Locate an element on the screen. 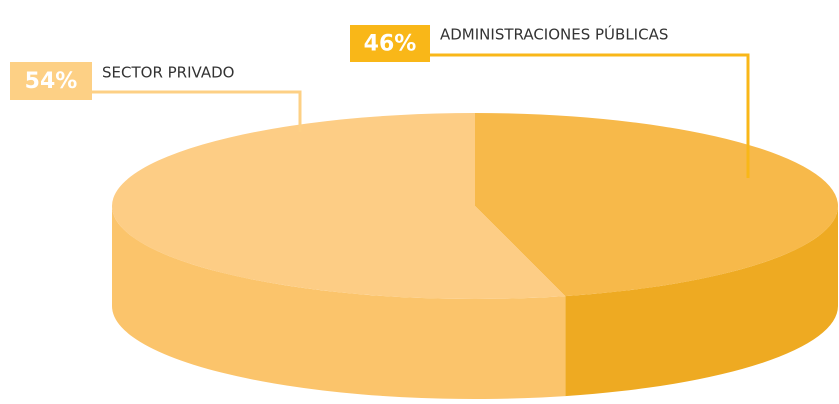 The width and height of the screenshot is (839, 404). value-label: 46% is located at coordinates (390, 44).